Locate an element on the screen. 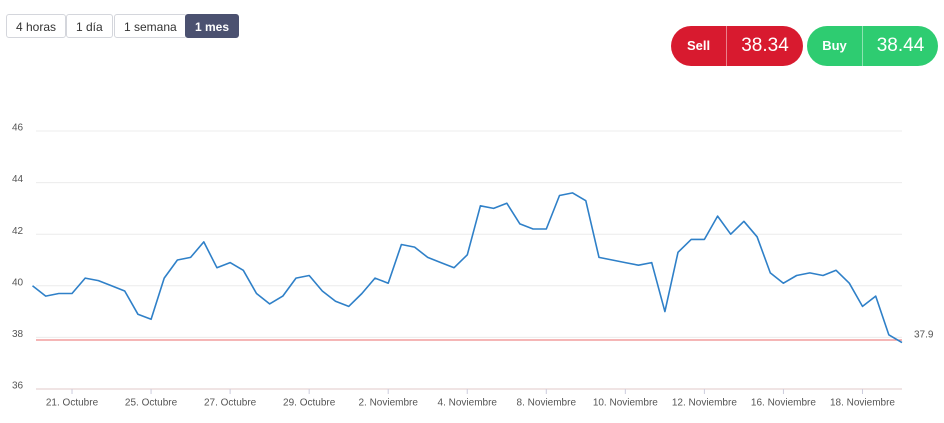  x-tick-label: 16. Noviembre is located at coordinates (783, 403).